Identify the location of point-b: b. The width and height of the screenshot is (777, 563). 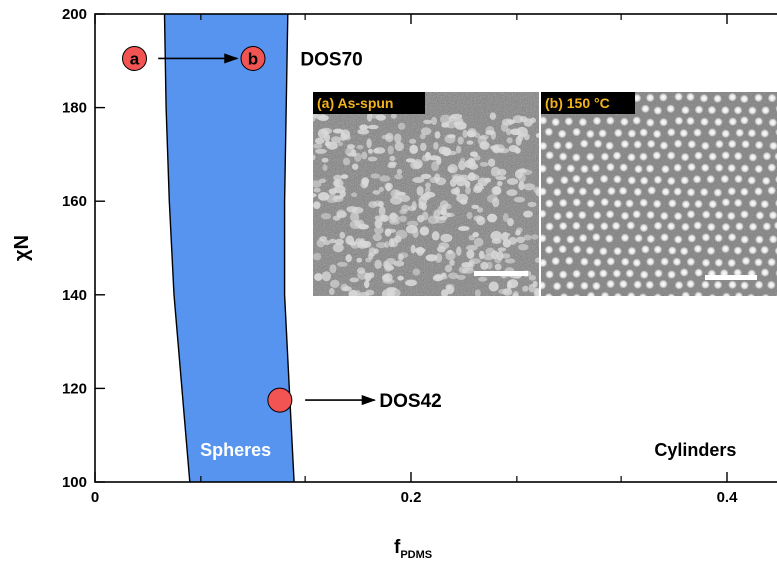
(253, 58).